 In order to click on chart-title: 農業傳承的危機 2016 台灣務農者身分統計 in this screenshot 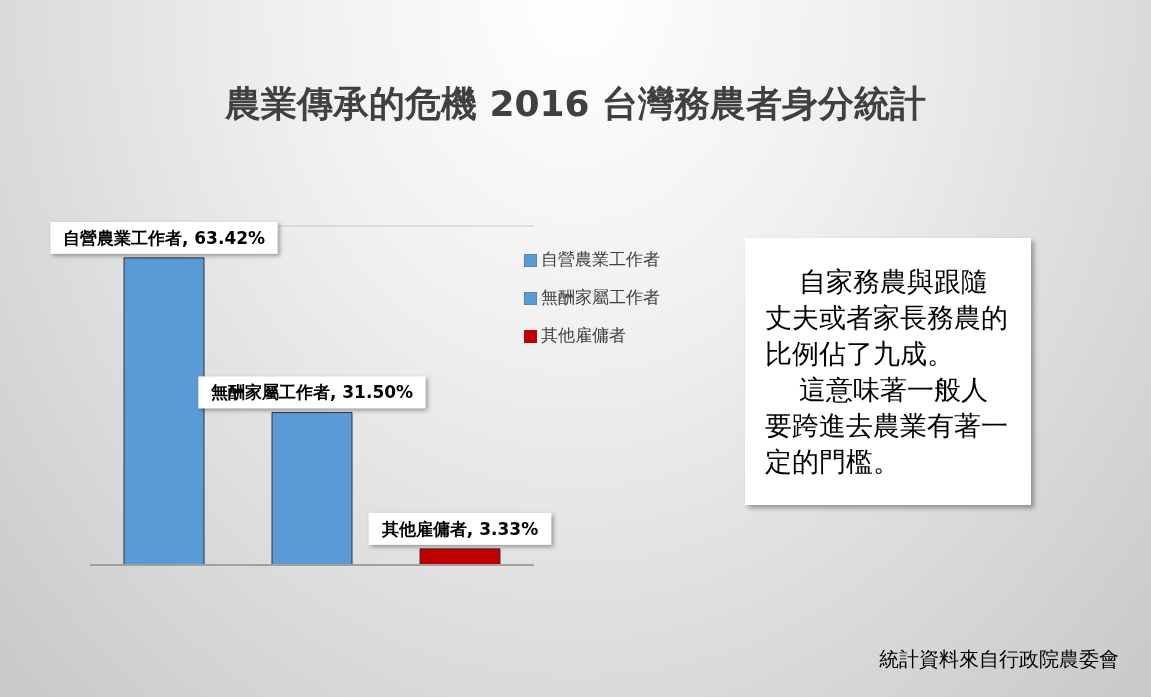, I will do `click(575, 104)`.